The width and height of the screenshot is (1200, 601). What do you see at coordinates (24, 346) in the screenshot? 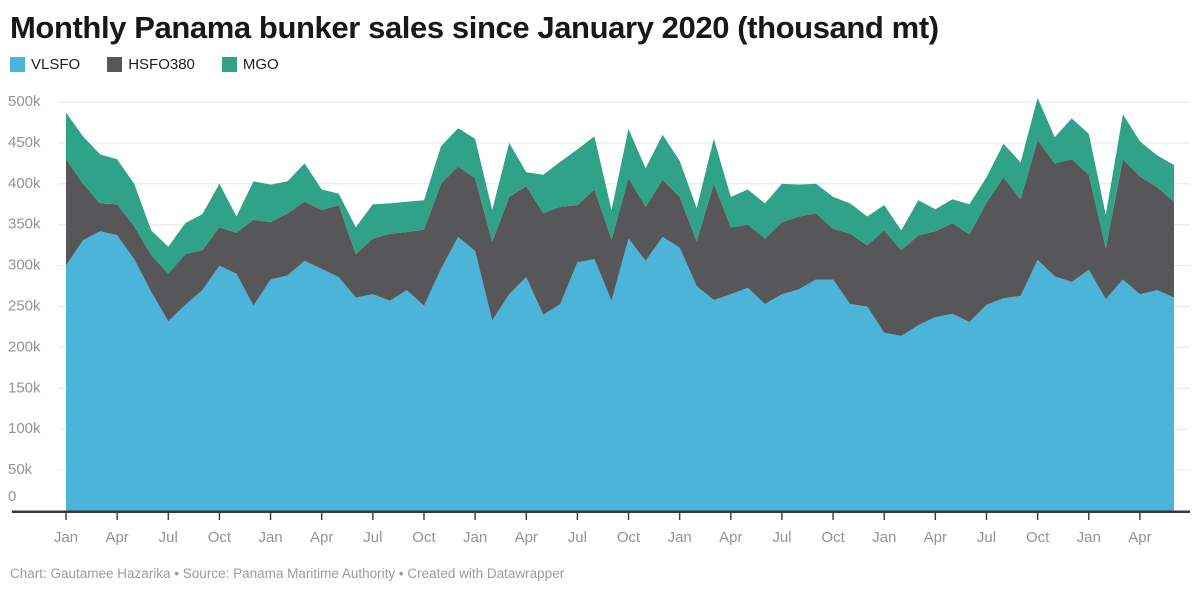
I see `y-axis-label: 200k` at bounding box center [24, 346].